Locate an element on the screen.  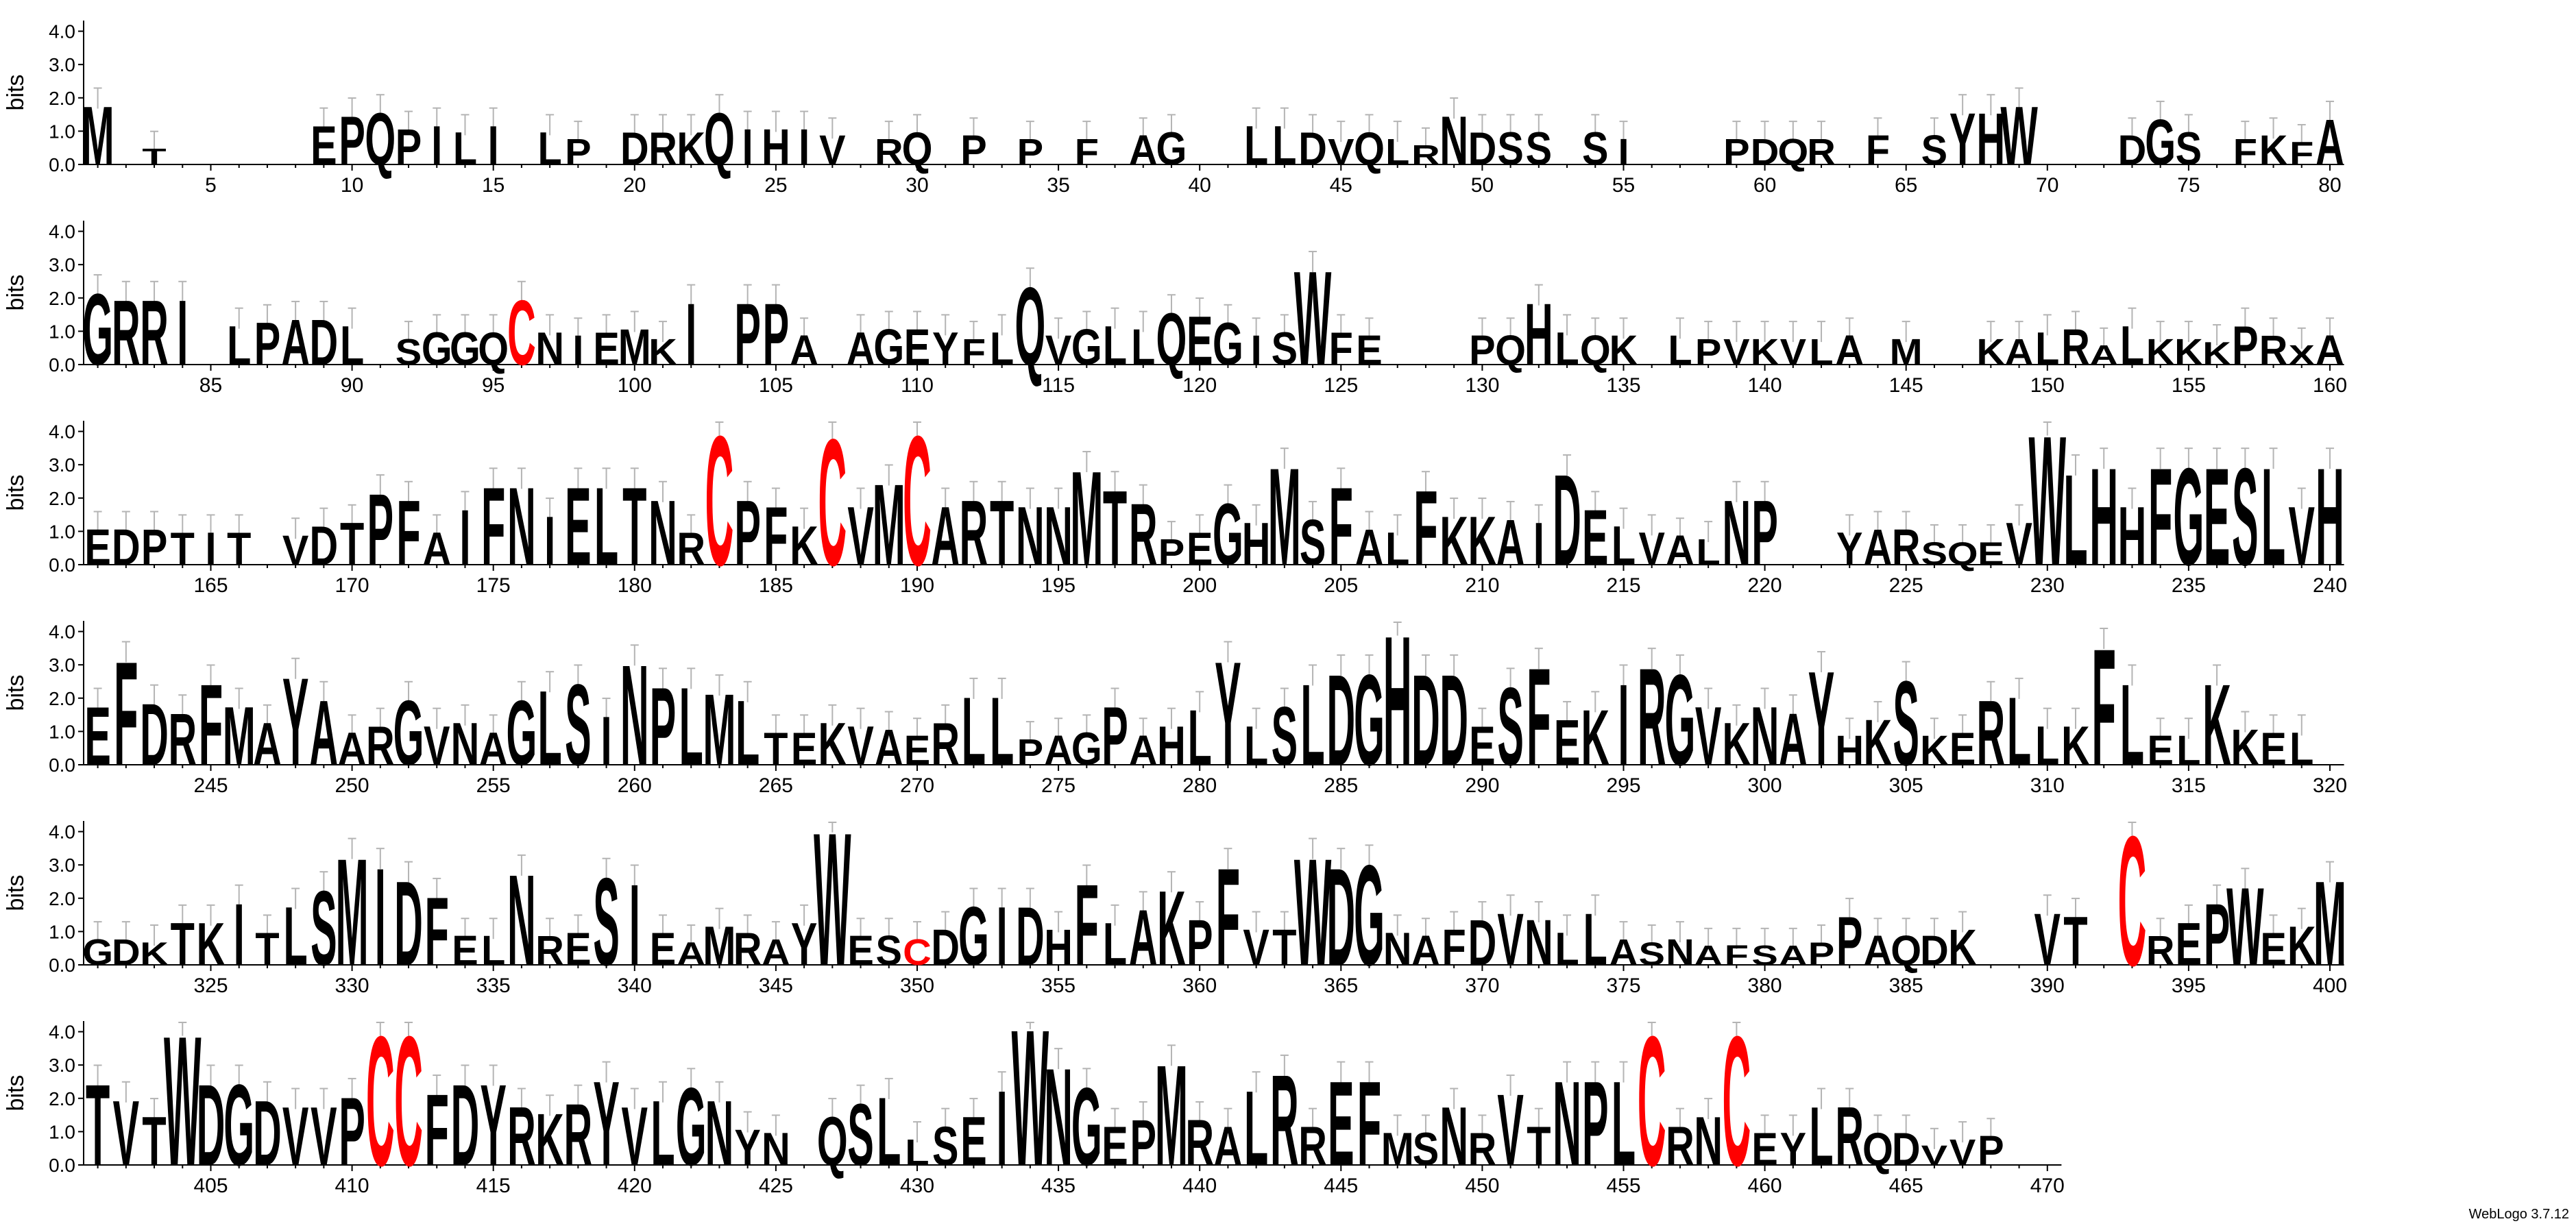
logo-letter-362: V is located at coordinates (1256, 948).